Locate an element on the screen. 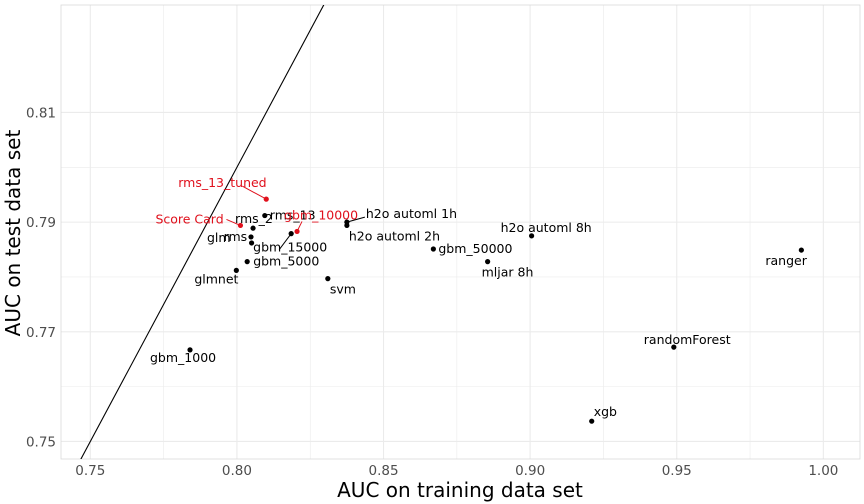  data-point-label: gbm_1000 is located at coordinates (183, 357).